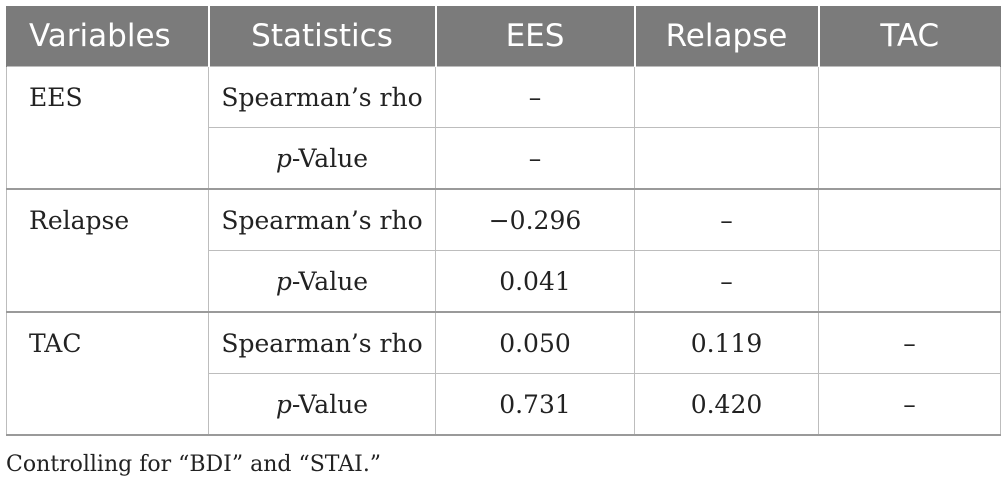 The height and width of the screenshot is (493, 1007). What do you see at coordinates (107, 128) in the screenshot?
I see `variable-cell-ees: EES` at bounding box center [107, 128].